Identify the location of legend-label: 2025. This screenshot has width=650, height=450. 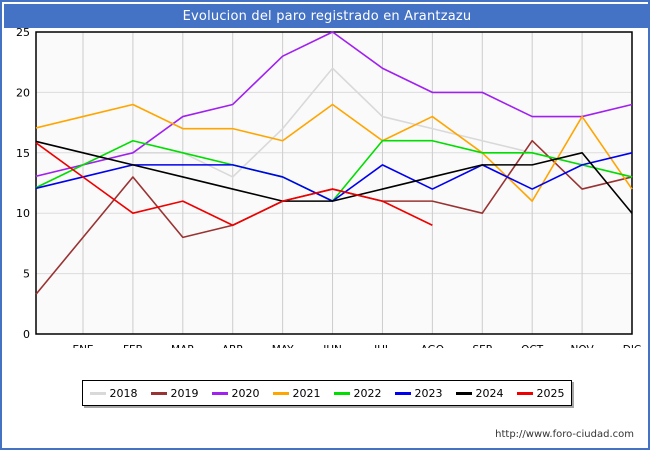
(550, 393).